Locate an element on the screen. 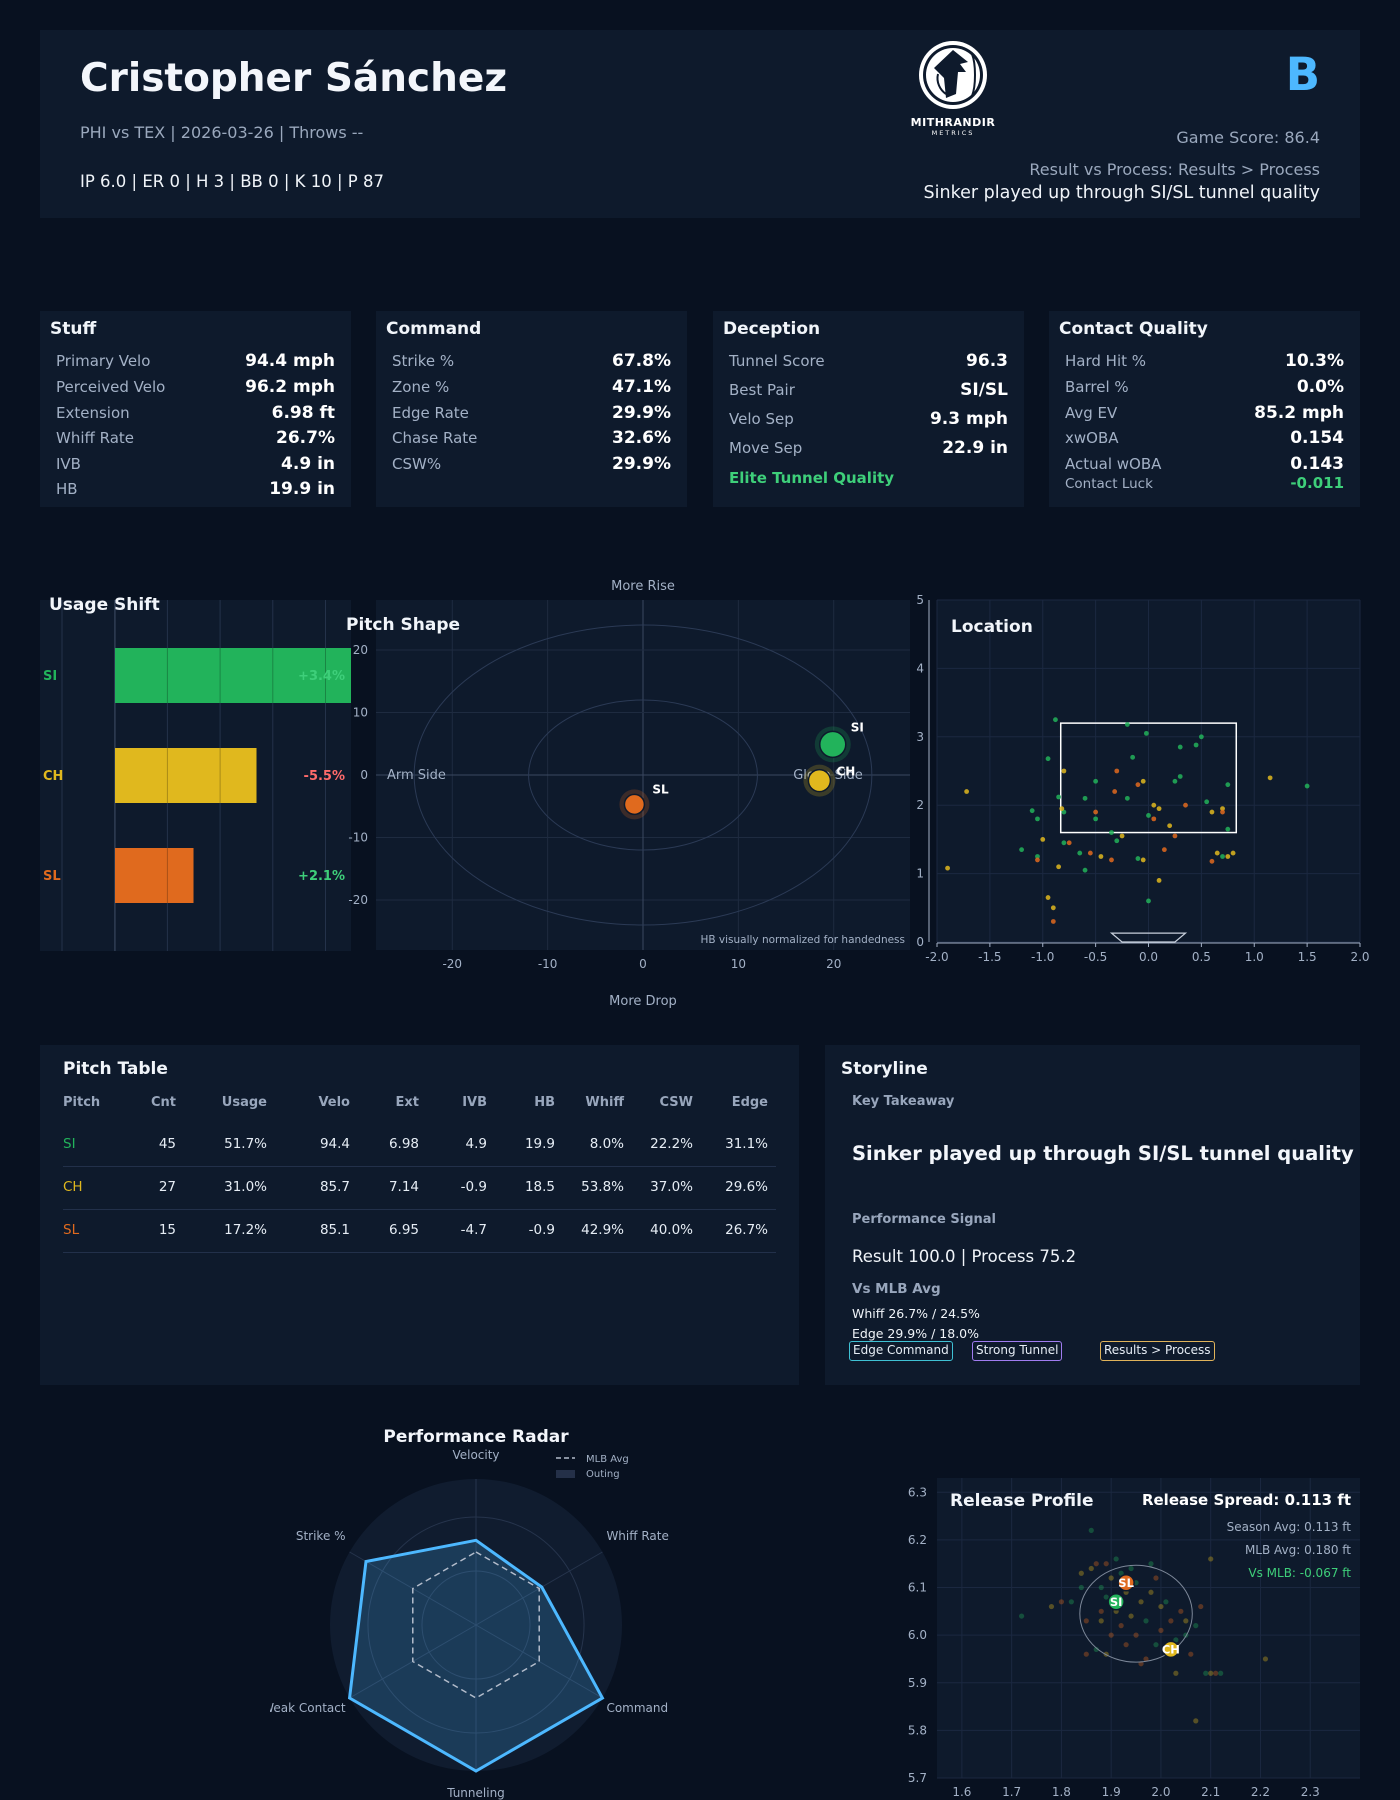 The height and width of the screenshot is (1800, 1400). strong-tunnel-badge: Strong Tunnel is located at coordinates (1017, 1351).